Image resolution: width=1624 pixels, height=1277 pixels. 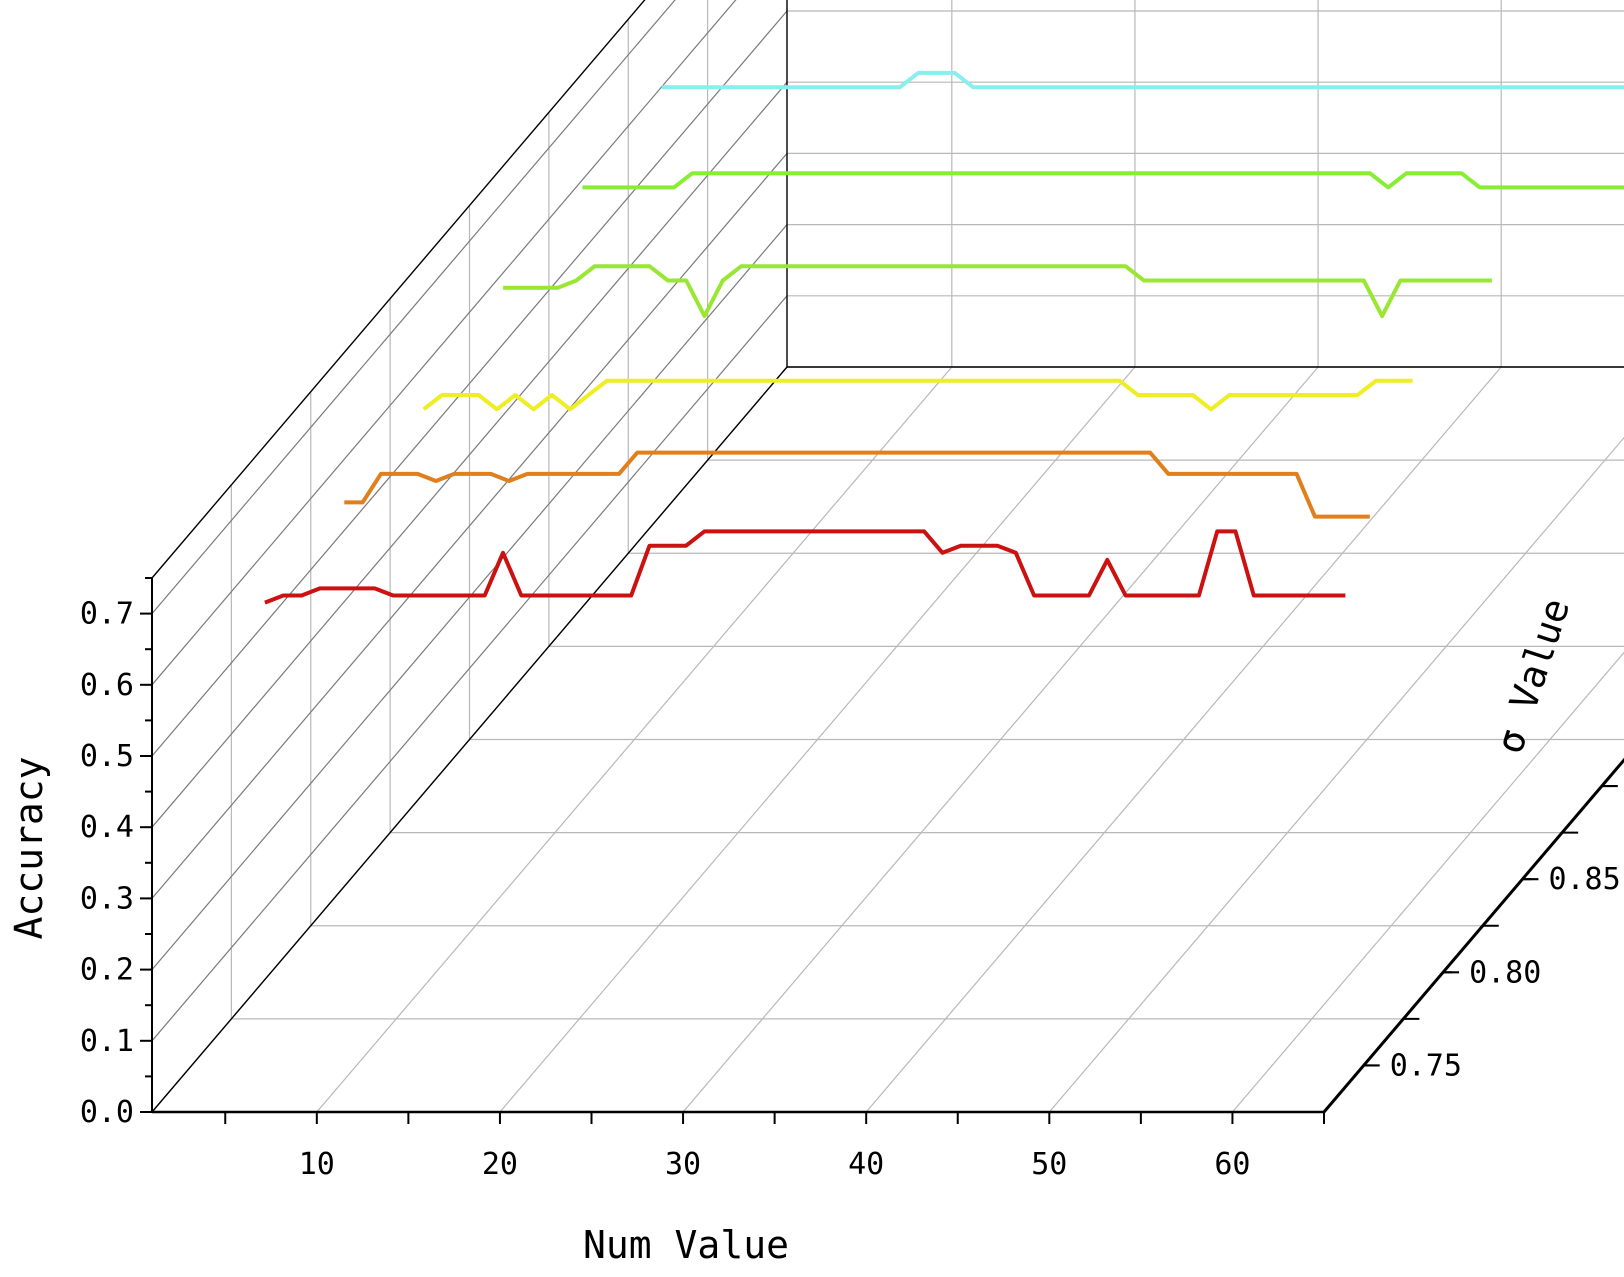 What do you see at coordinates (686, 1245) in the screenshot?
I see `x-axis-title: Num Value` at bounding box center [686, 1245].